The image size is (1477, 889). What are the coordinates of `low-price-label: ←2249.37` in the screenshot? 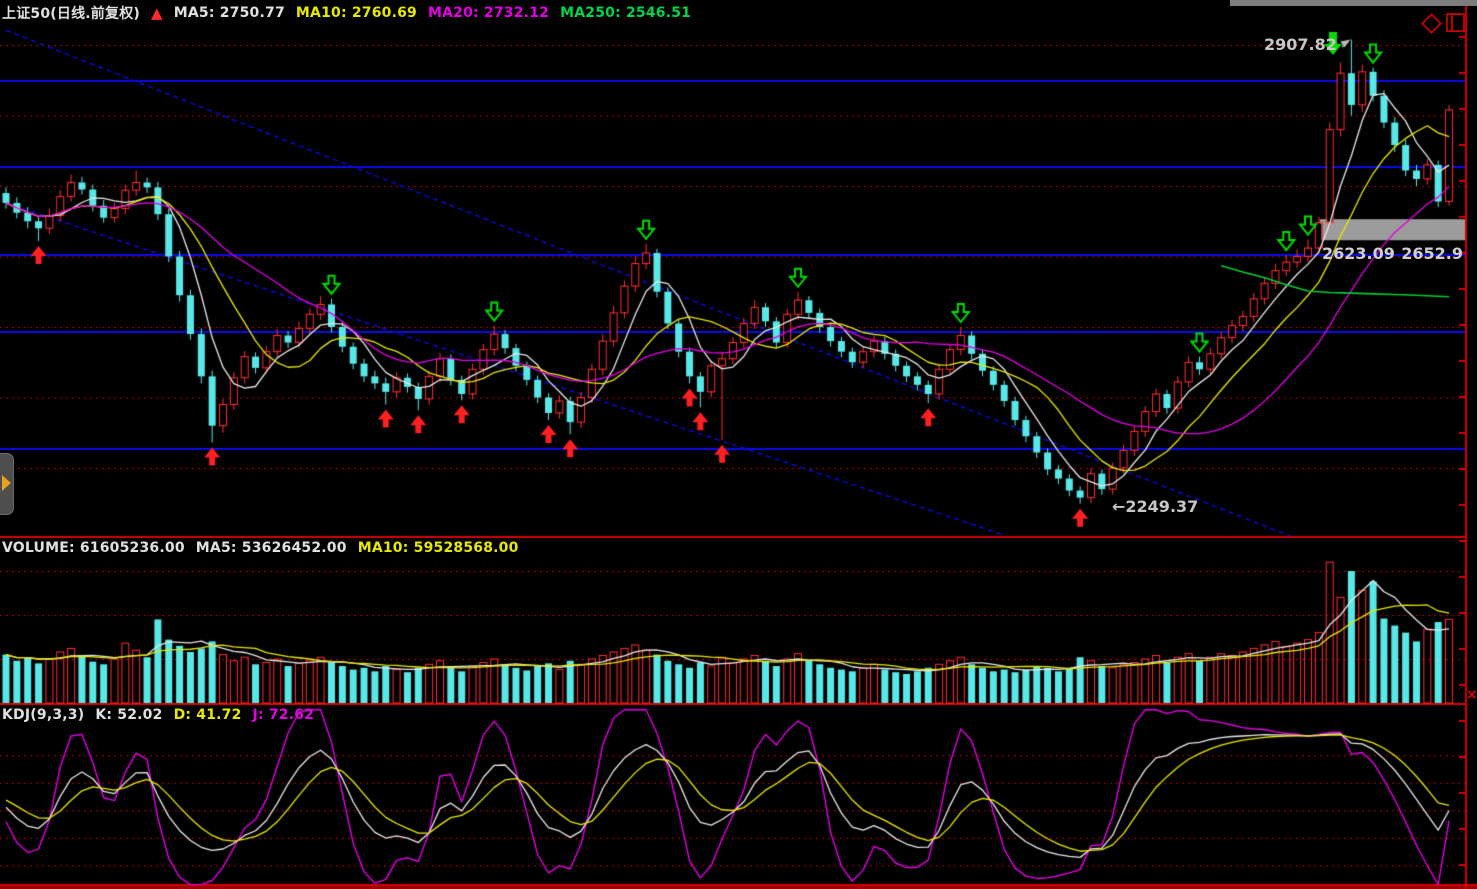 It's located at (1155, 506).